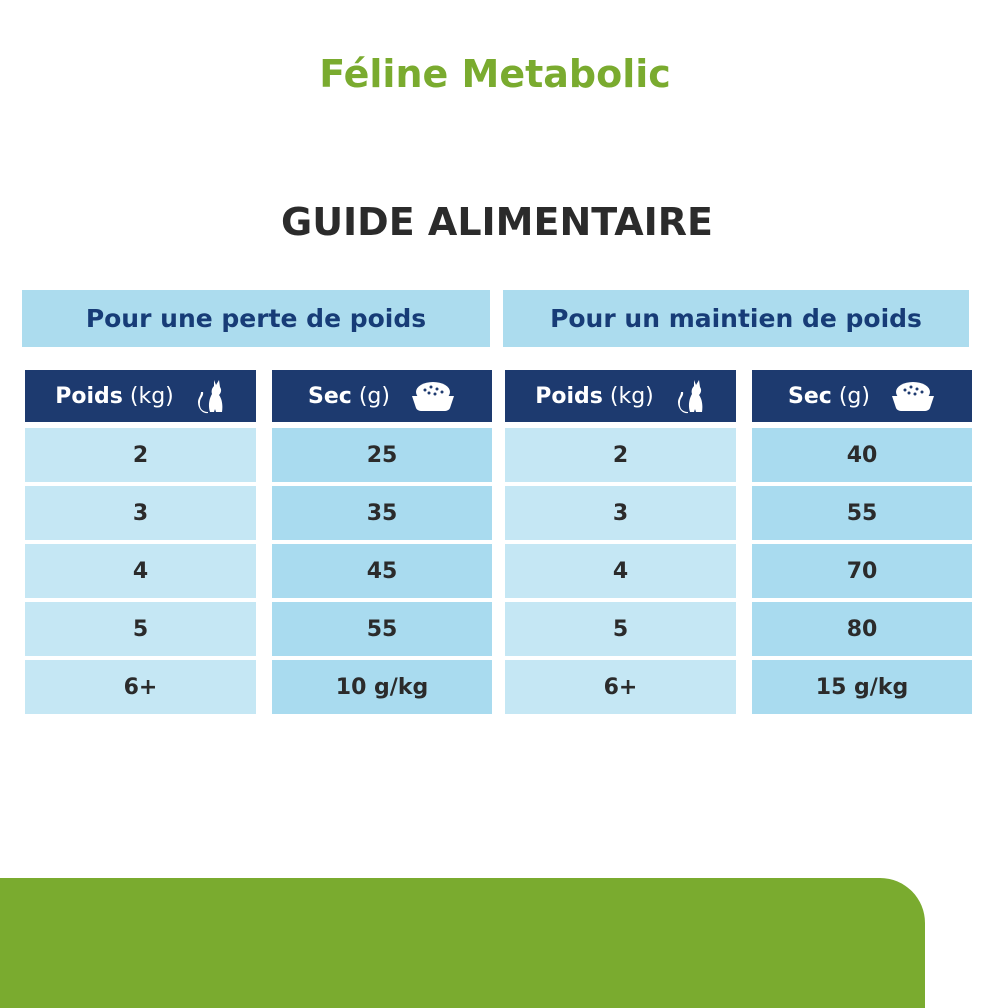 This screenshot has width=1000, height=1008. Describe the element at coordinates (382, 687) in the screenshot. I see `table-cell: 10 g/kg` at that location.